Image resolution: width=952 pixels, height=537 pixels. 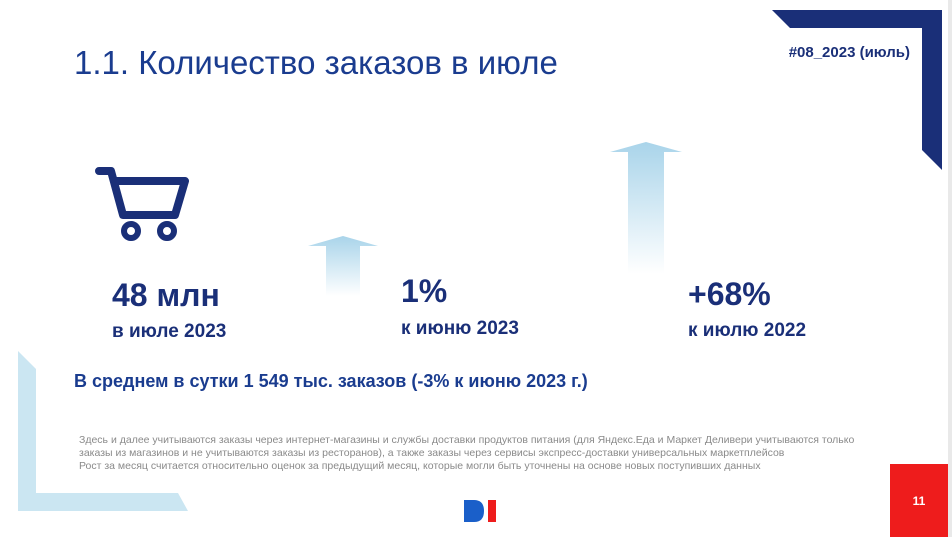 What do you see at coordinates (729, 294) in the screenshot?
I see `metric-value-yoy: +68%` at bounding box center [729, 294].